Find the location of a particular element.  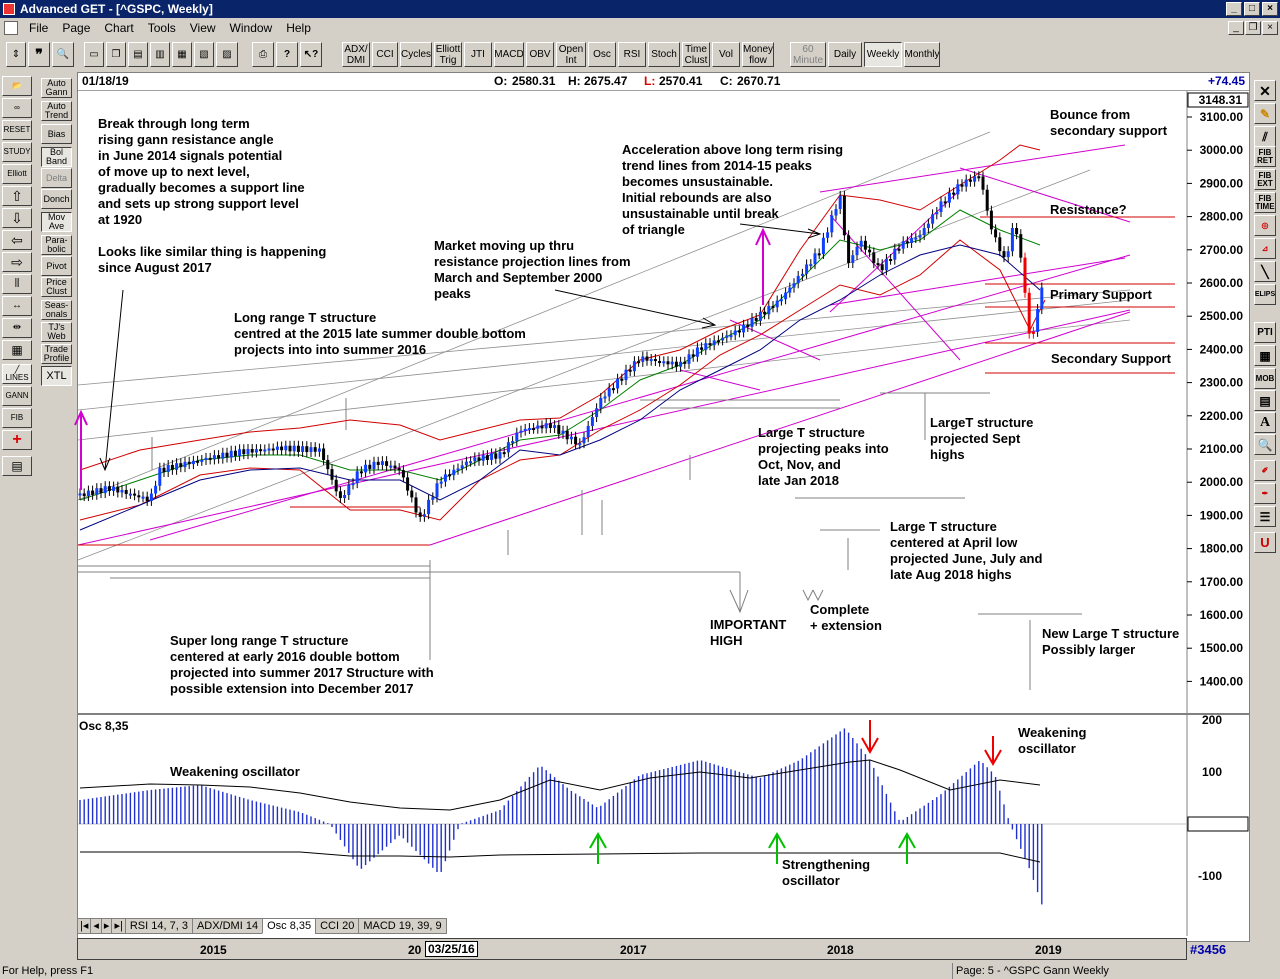

menu-view: View is located at coordinates (202, 28).